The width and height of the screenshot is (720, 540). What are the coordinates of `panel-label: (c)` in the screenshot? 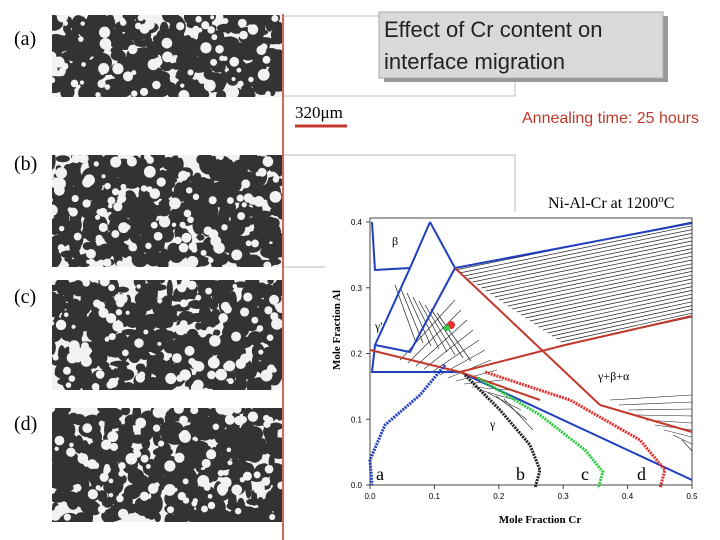 It's located at (25, 297).